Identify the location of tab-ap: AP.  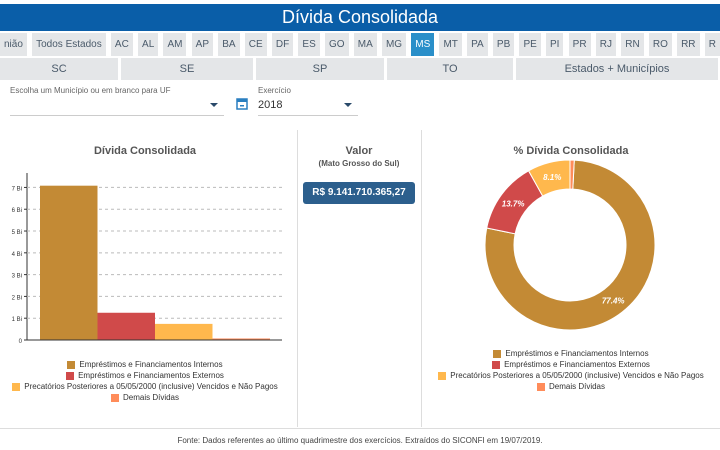
(202, 44).